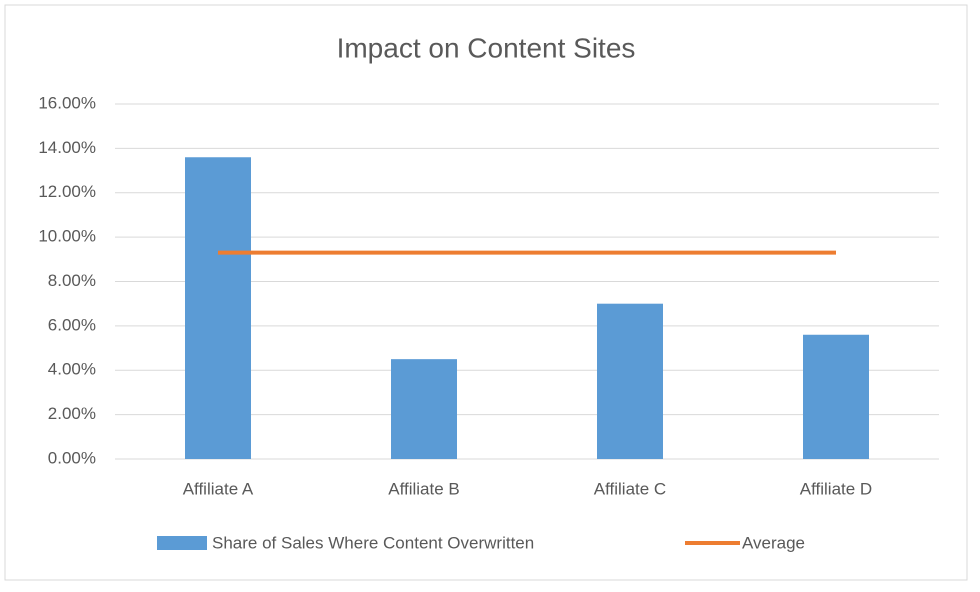 The width and height of the screenshot is (980, 592). I want to click on x-tick-label: Affiliate D, so click(836, 488).